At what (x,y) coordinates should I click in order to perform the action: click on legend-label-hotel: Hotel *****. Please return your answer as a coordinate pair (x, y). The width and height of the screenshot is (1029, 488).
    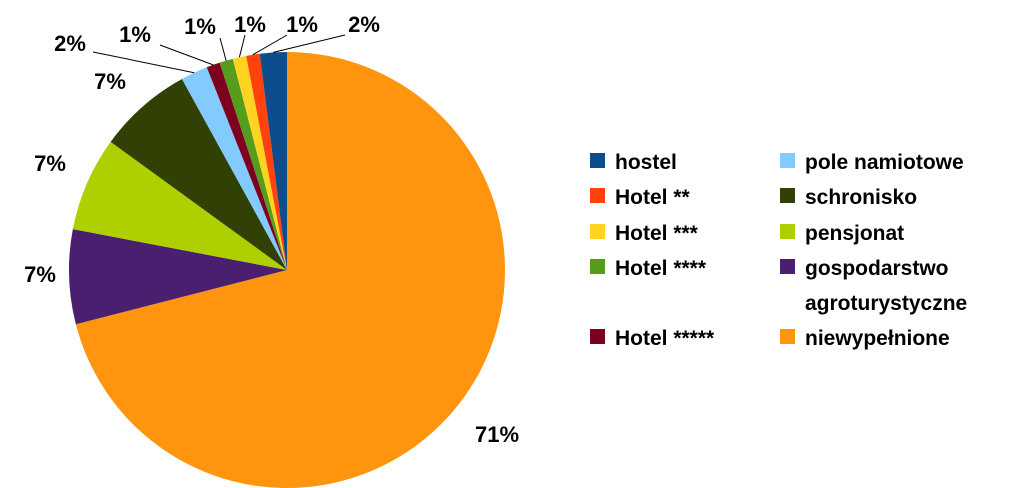
    Looking at the image, I should click on (665, 338).